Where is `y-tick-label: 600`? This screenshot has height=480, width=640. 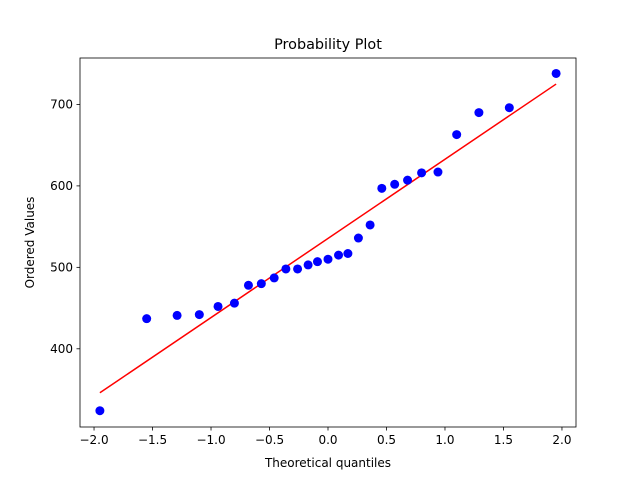 y-tick-label: 600 is located at coordinates (61, 186).